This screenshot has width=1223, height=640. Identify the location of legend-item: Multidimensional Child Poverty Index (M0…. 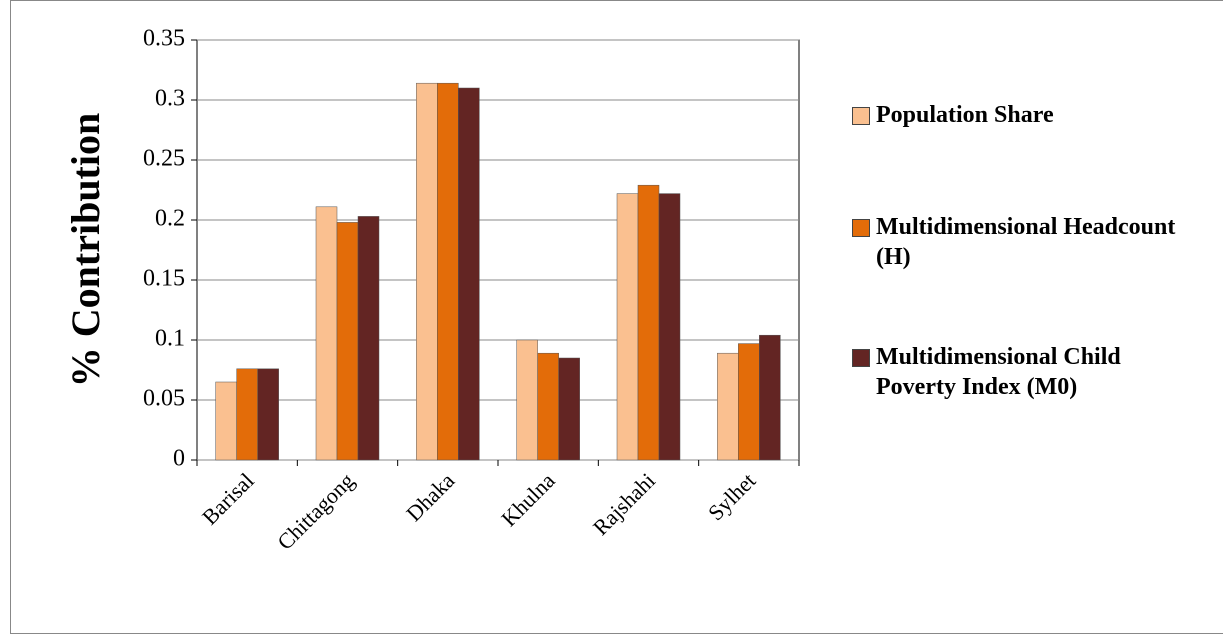
(1032, 372).